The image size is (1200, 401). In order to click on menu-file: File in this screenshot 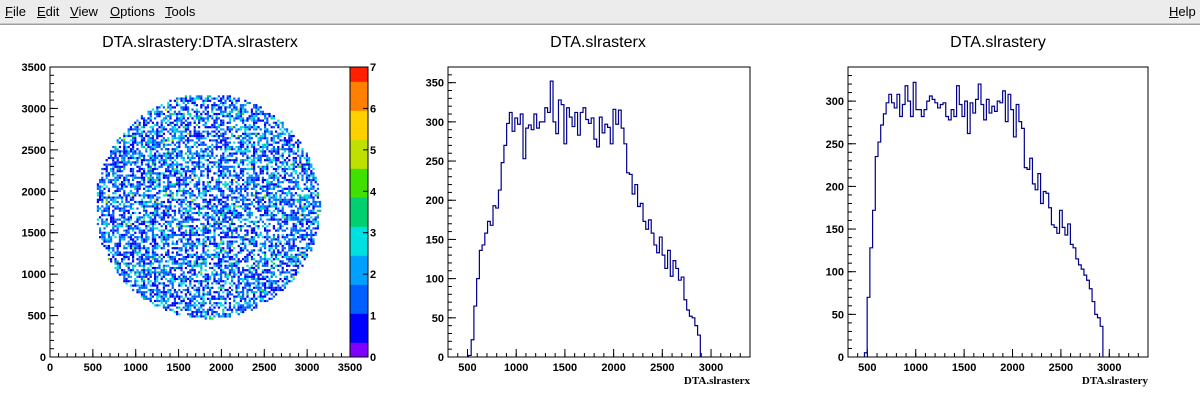, I will do `click(15, 11)`.